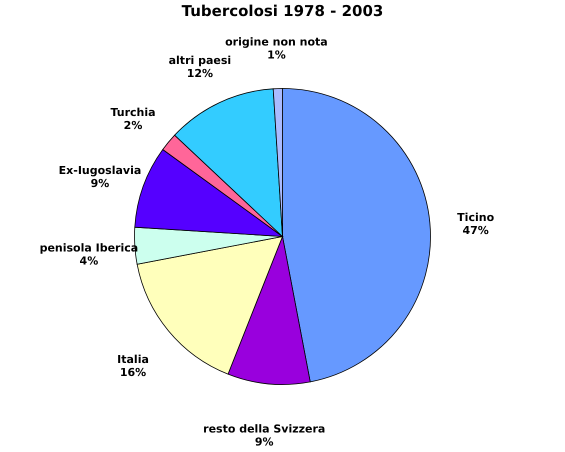 The height and width of the screenshot is (452, 565). I want to click on slice-label: origine non nota, so click(276, 42).